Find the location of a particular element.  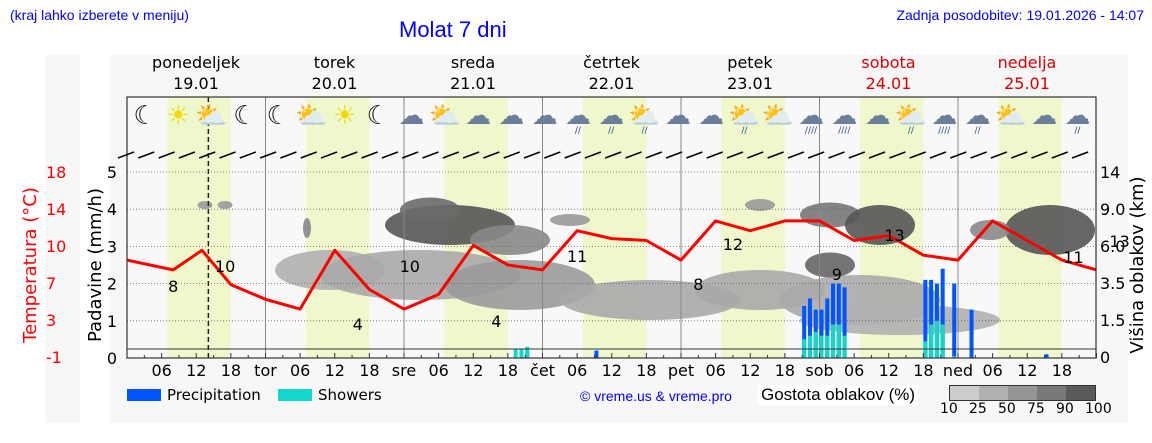

day-name: nedelja is located at coordinates (1027, 62).